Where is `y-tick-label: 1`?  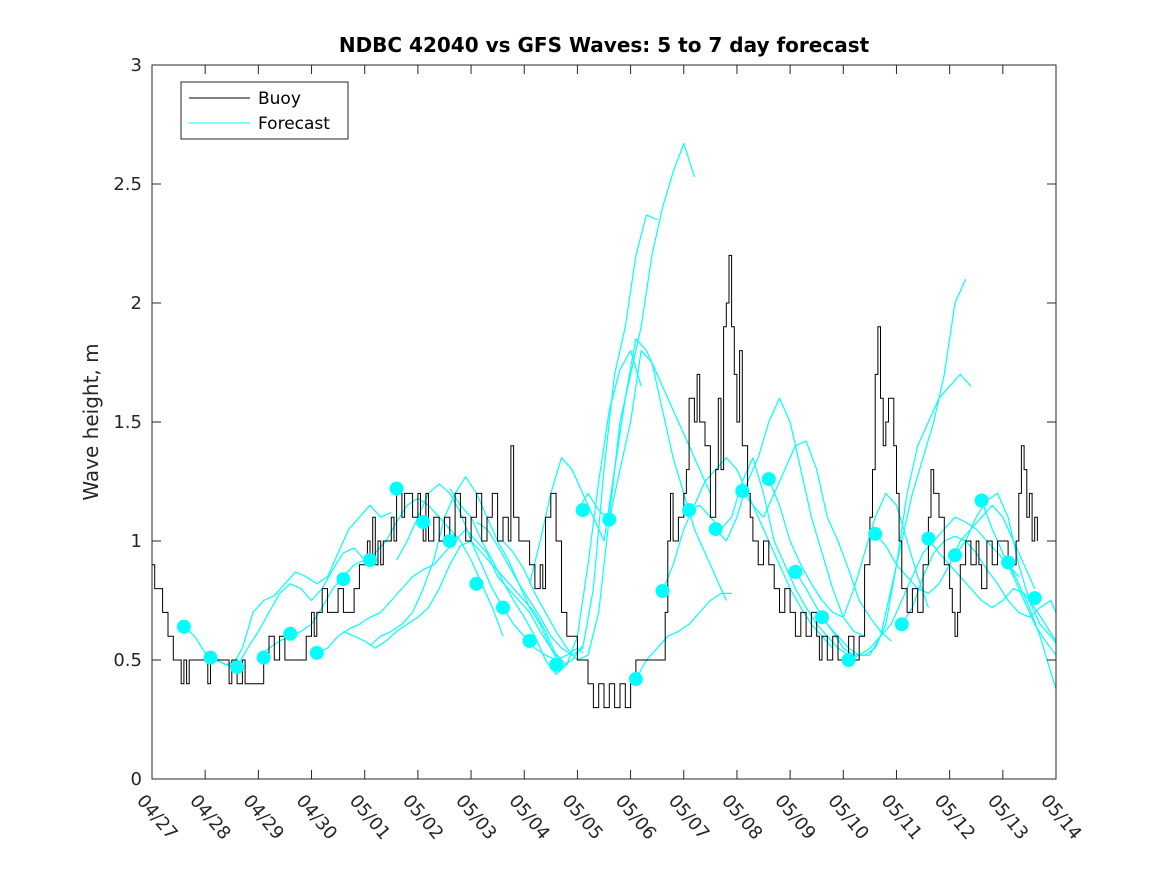
y-tick-label: 1 is located at coordinates (136, 541).